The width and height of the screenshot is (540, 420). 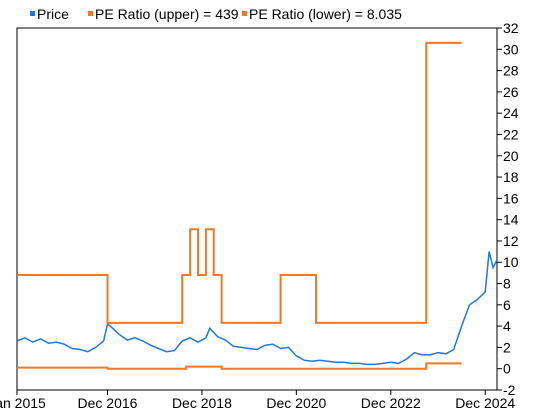 What do you see at coordinates (507, 347) in the screenshot?
I see `y-tick-label: 2` at bounding box center [507, 347].